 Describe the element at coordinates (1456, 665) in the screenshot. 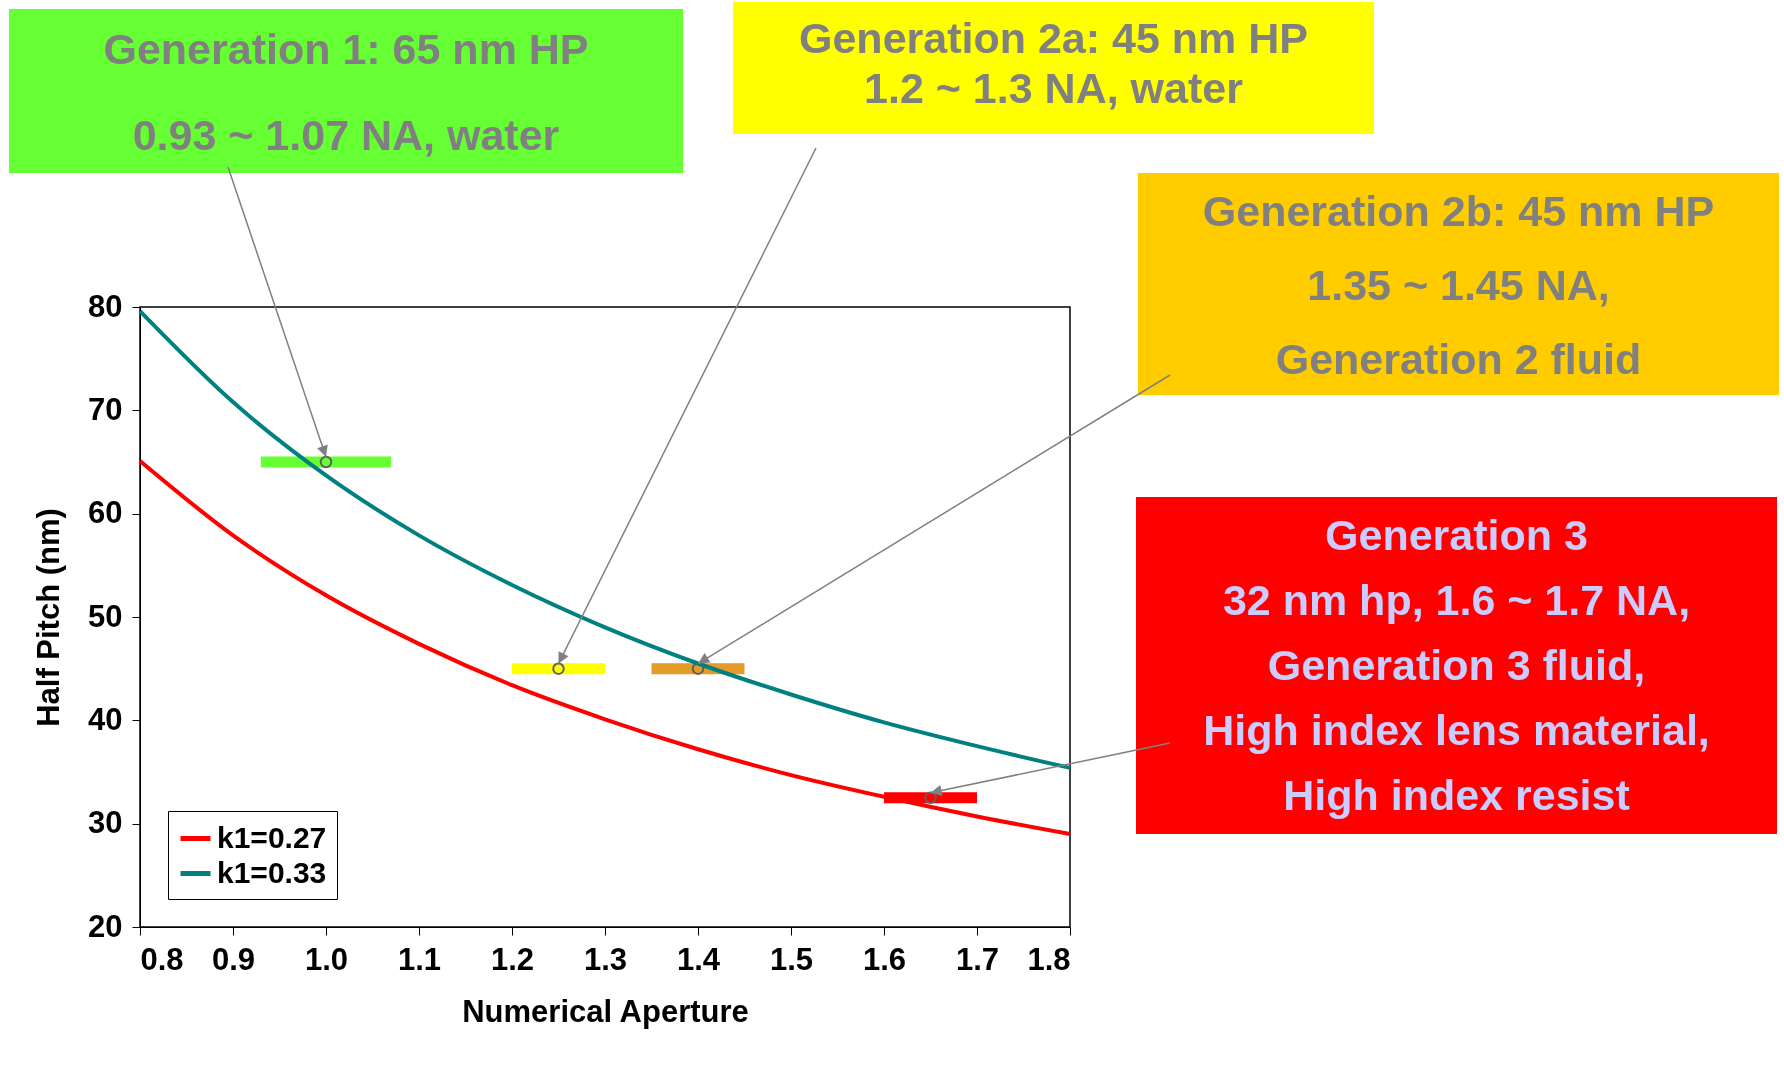

I see `annotation: Generation 3 32 nm hp, 1.6 ~ 1.7 NA, Generation 3 fluid, High index lens material, High index resist` at that location.